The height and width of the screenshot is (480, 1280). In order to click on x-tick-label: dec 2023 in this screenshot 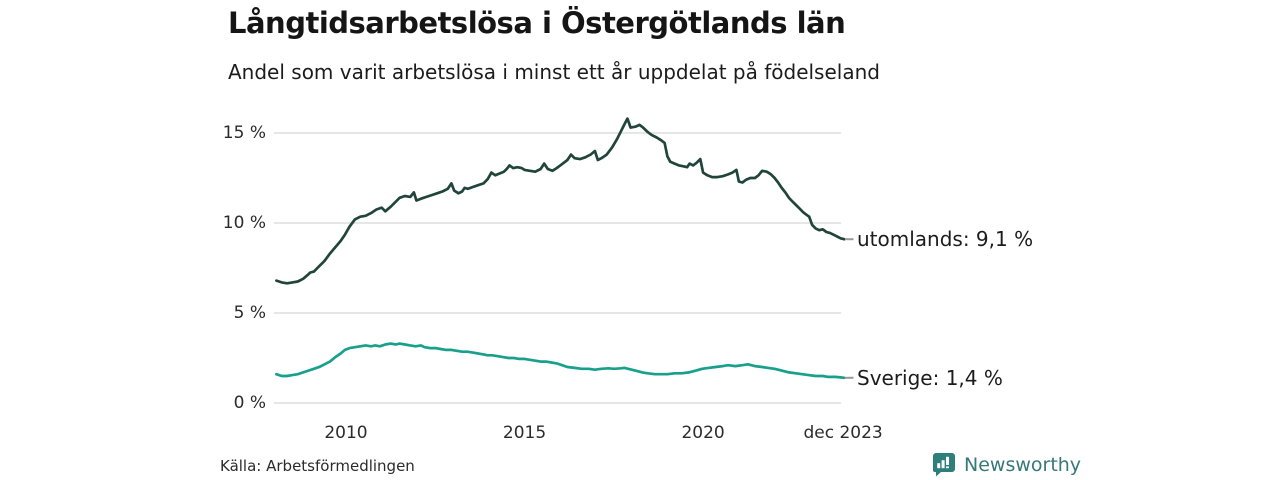, I will do `click(843, 433)`.